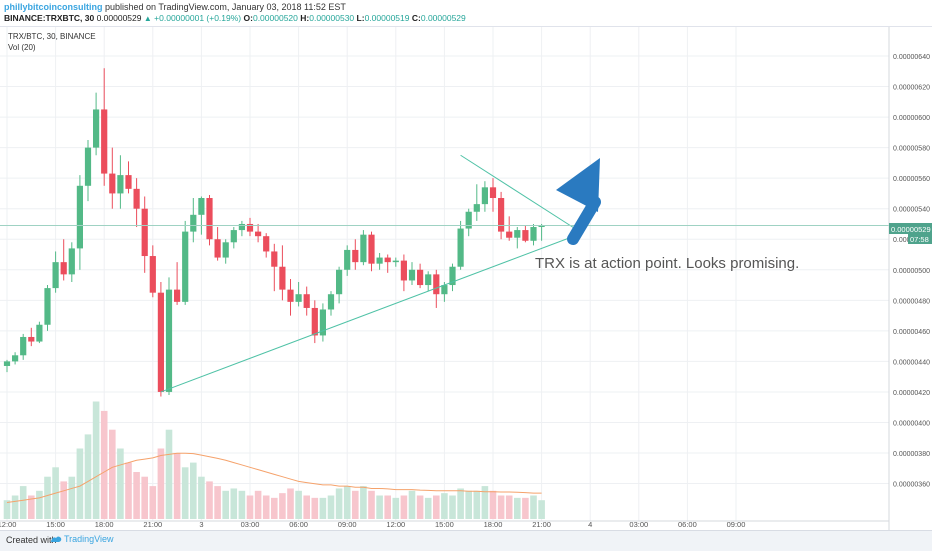 This screenshot has height=551, width=932. I want to click on arrow-up-icon: ▲, so click(147, 18).